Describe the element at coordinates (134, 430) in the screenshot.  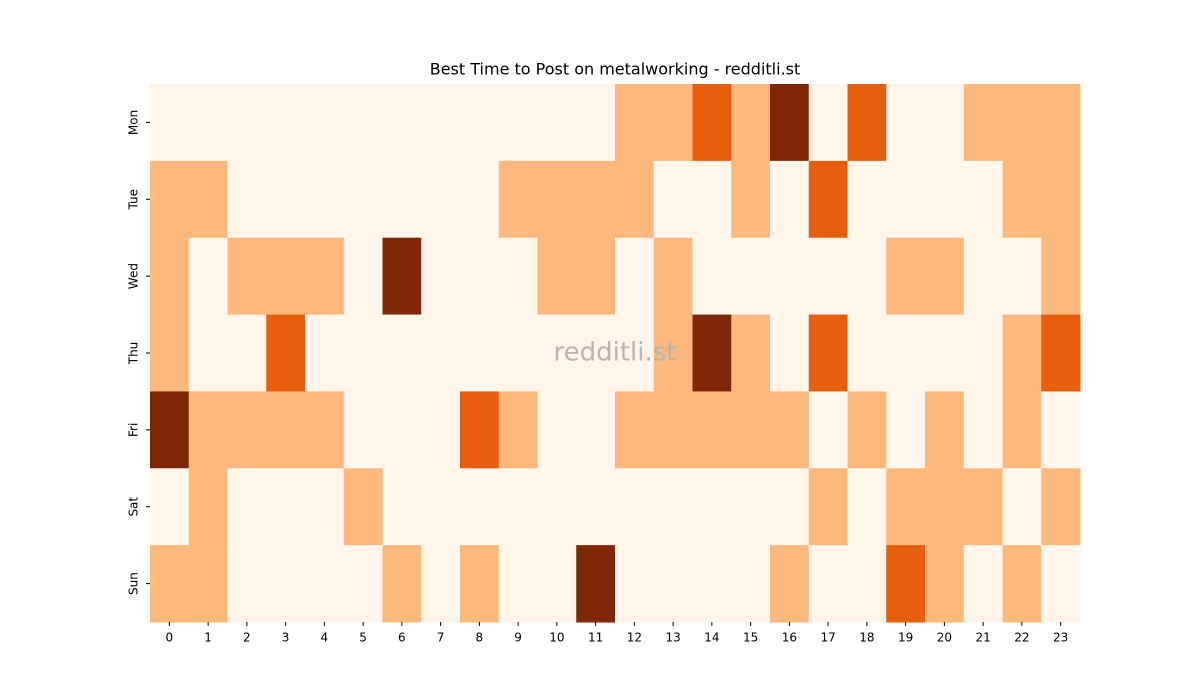
I see `y-tick-label: Fri` at that location.